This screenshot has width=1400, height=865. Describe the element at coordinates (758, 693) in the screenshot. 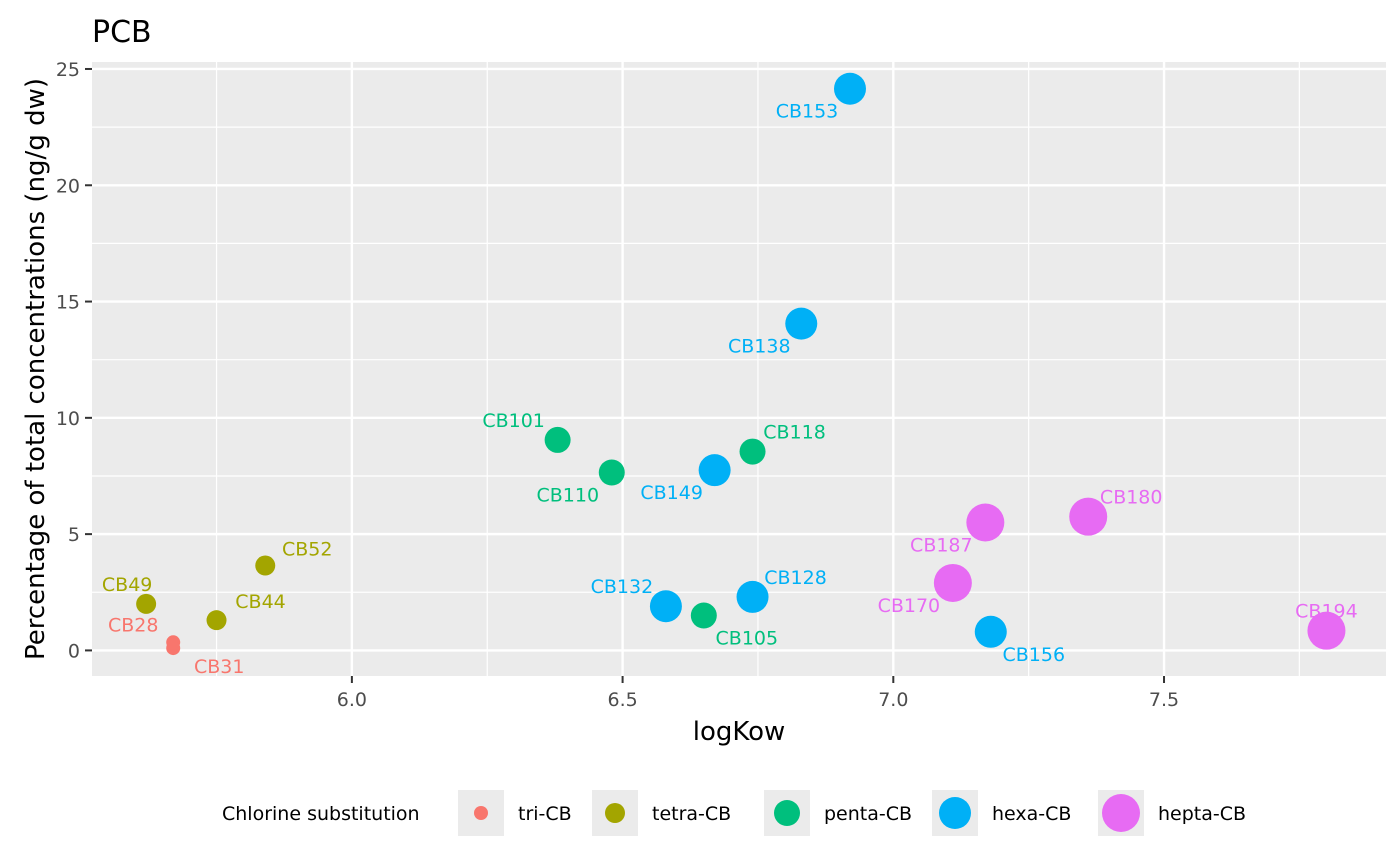

I see `x-axis-ticks: 6.0 6.5 7.0 7.5` at that location.